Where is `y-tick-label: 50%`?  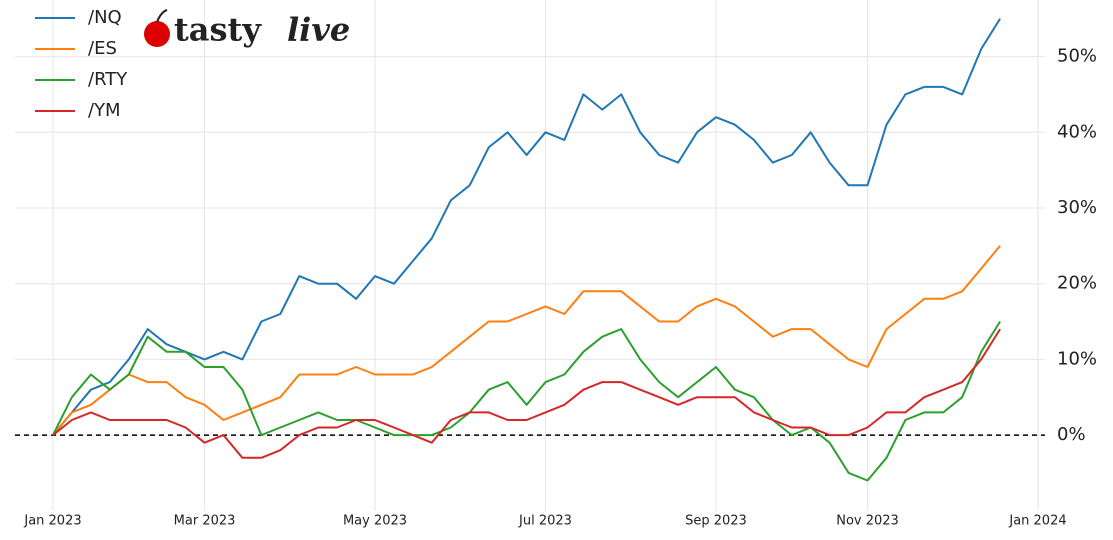 y-tick-label: 50% is located at coordinates (1077, 56).